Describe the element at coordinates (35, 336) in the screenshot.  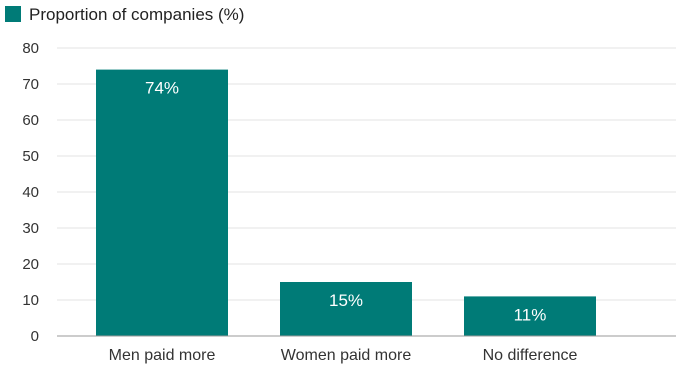
I see `y-tick-label: 0` at that location.